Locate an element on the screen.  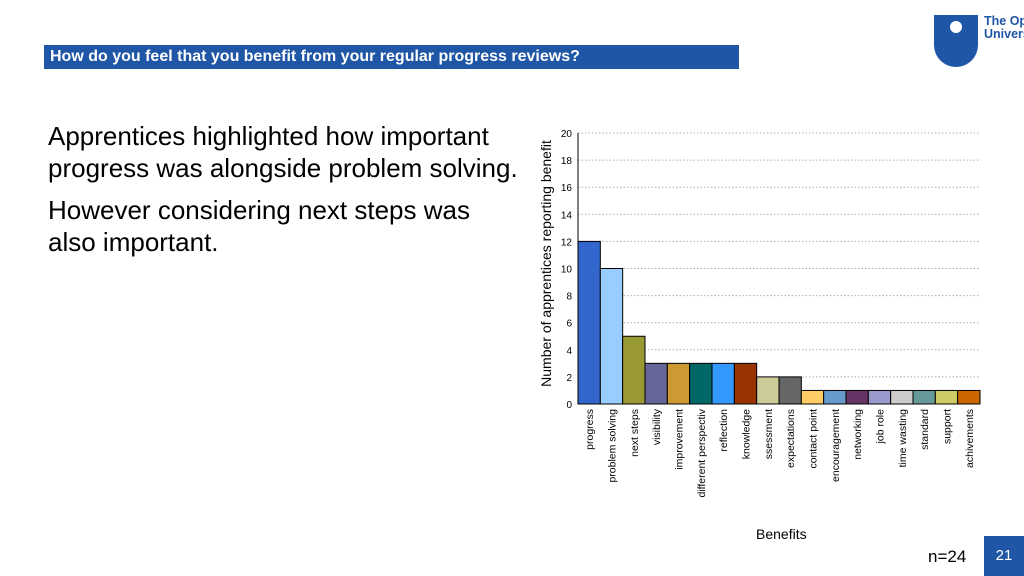
x-tick-label: ssessment is located at coordinates (769, 434).